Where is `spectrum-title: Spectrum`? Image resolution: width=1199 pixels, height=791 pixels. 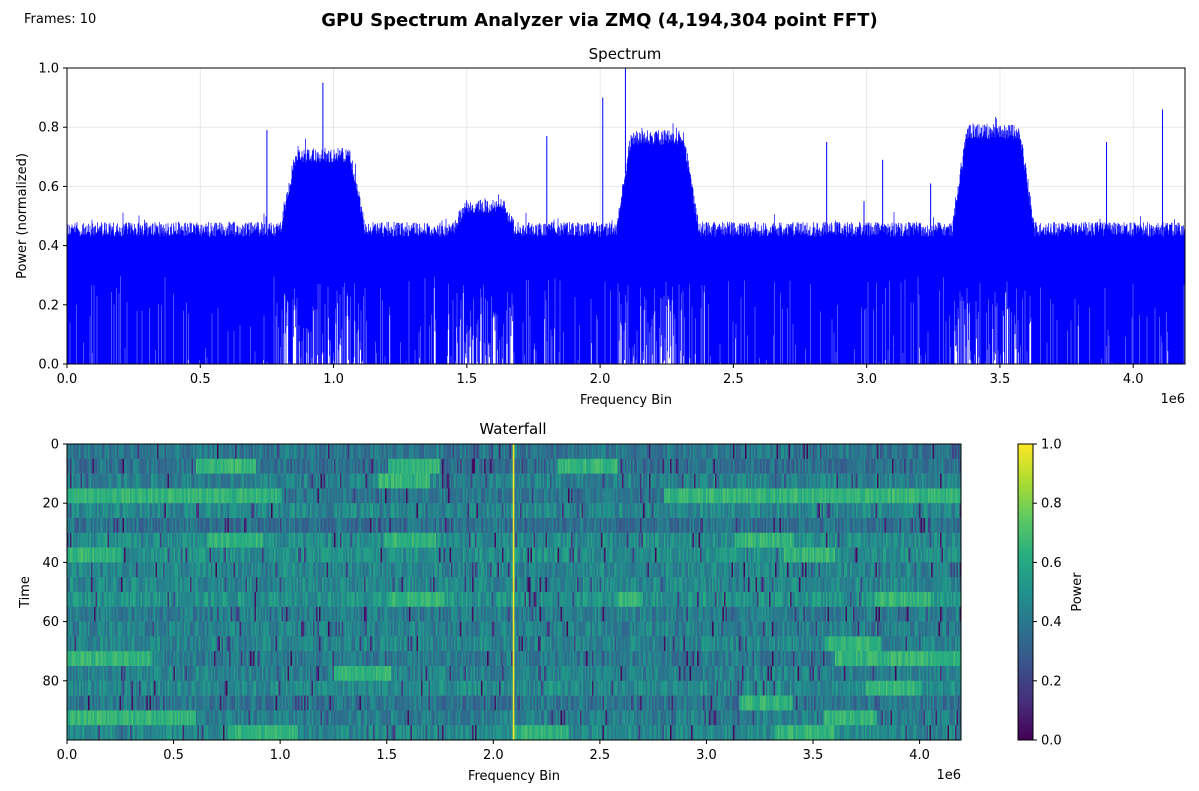
spectrum-title: Spectrum is located at coordinates (625, 54).